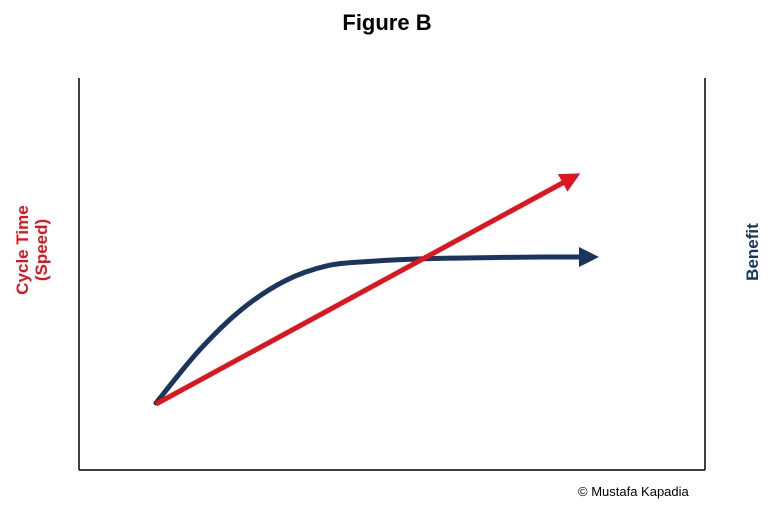  Describe the element at coordinates (633, 491) in the screenshot. I see `copyright-text: © Mustafa Kapadia` at that location.